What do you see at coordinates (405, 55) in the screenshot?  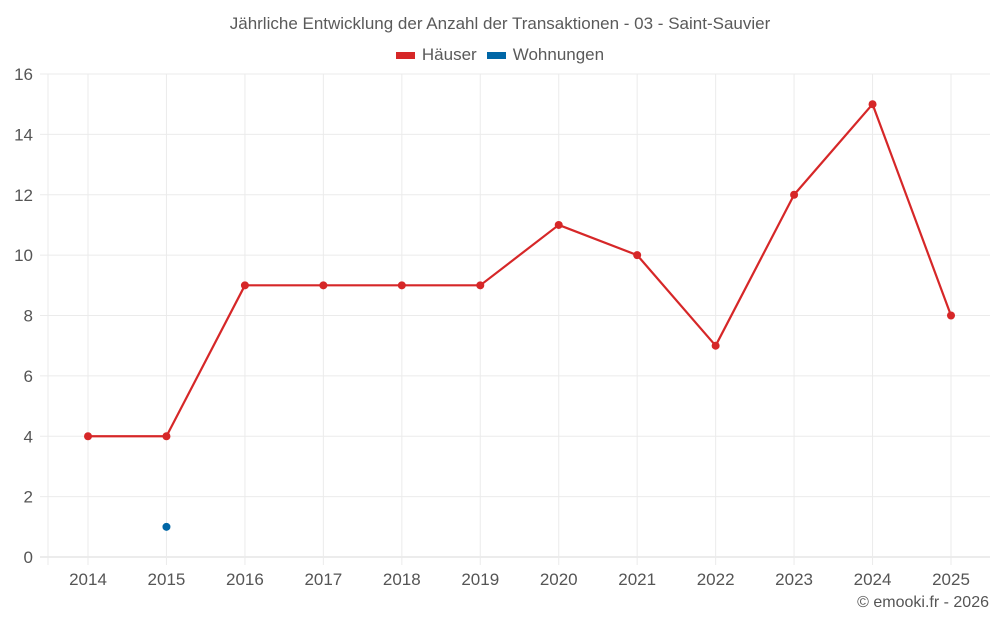 I see `legend-swatch-haeuser-icon` at bounding box center [405, 55].